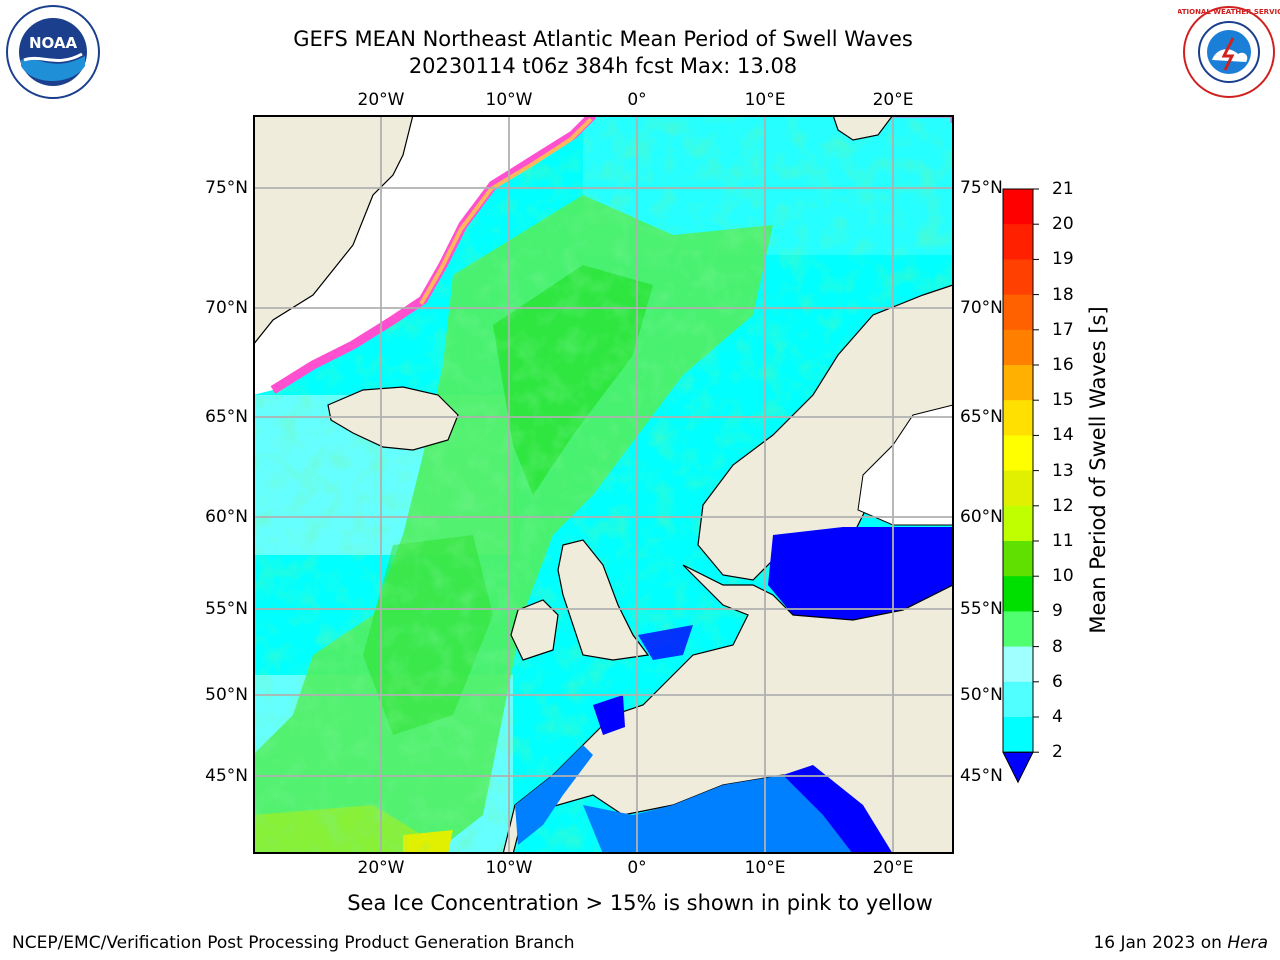 The height and width of the screenshot is (960, 1280). What do you see at coordinates (981, 417) in the screenshot?
I see `lat-label-right: 65°N` at bounding box center [981, 417].